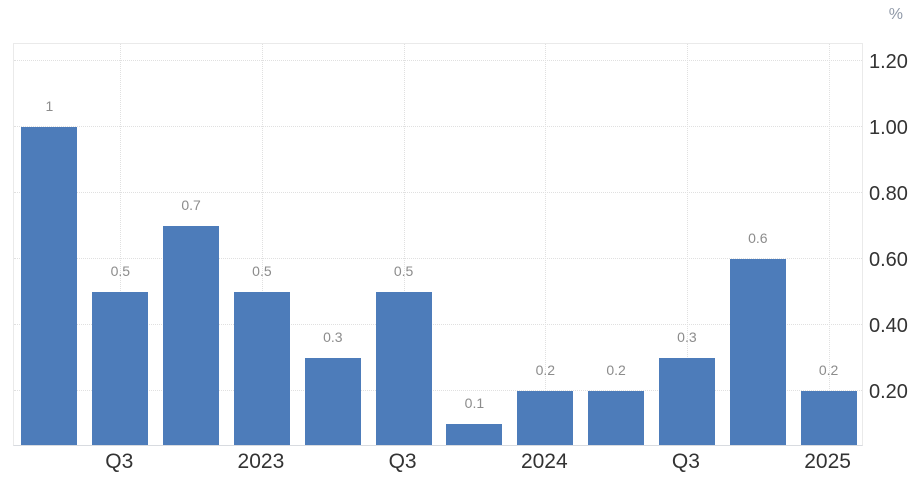 This screenshot has height=480, width=914. Describe the element at coordinates (888, 61) in the screenshot. I see `y-tick-label: 1.20` at that location.